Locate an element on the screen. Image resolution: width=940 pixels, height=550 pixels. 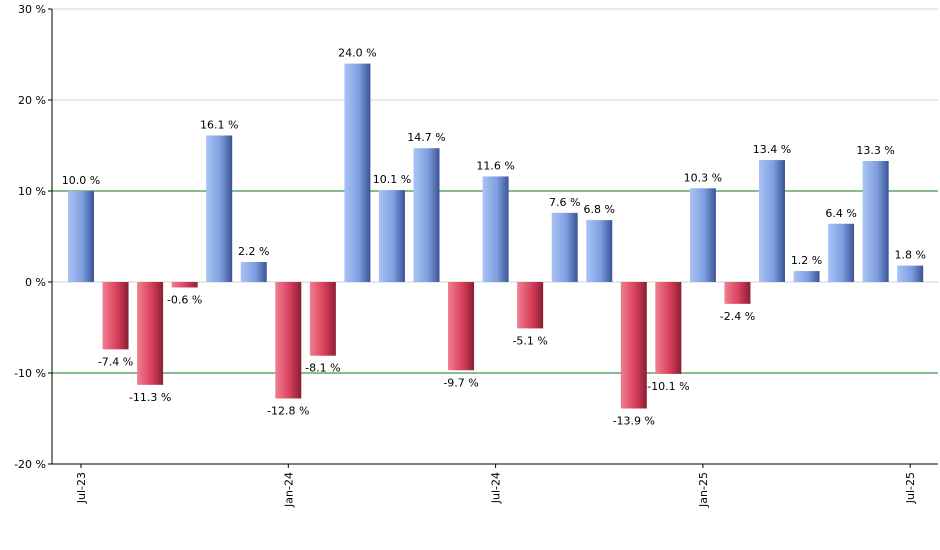
data-label: 11.6 % is located at coordinates (495, 165).